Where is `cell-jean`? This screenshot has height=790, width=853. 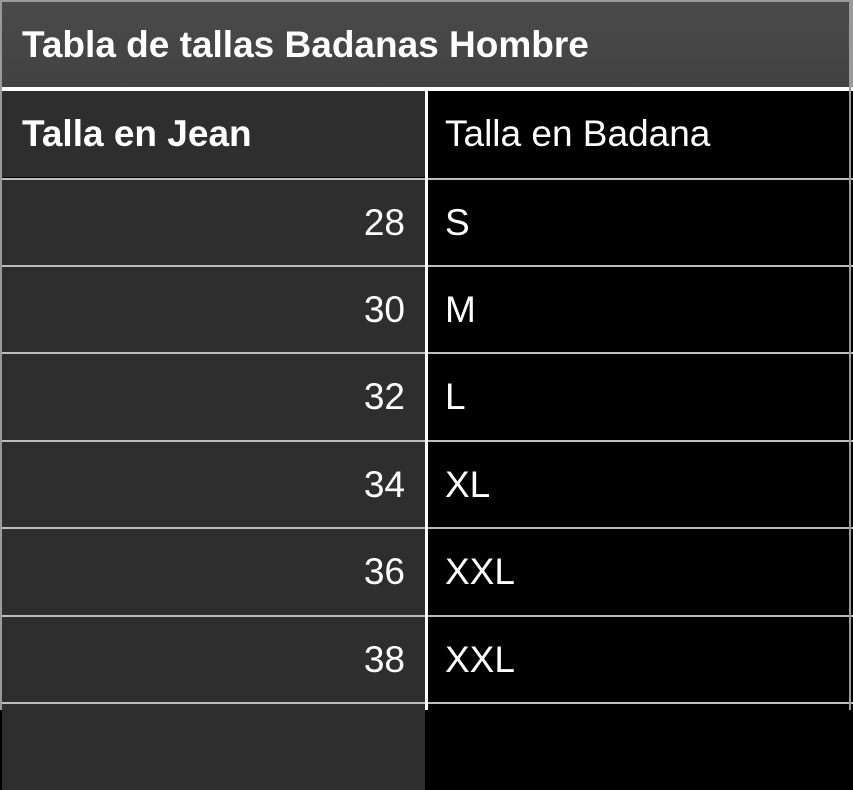 cell-jean is located at coordinates (213, 747).